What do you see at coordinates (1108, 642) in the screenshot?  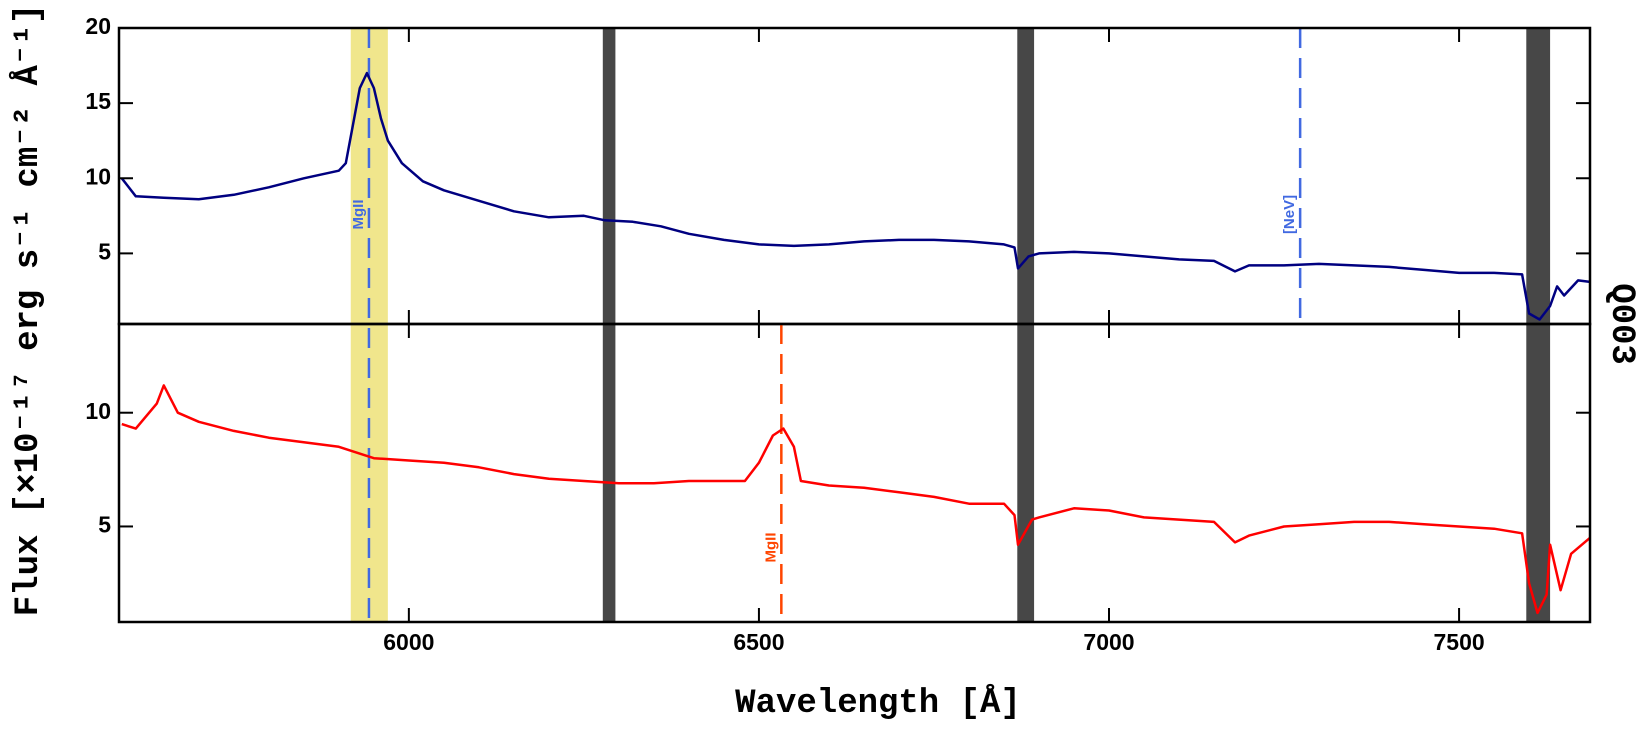 I see `x-tick-label: 7000` at bounding box center [1108, 642].